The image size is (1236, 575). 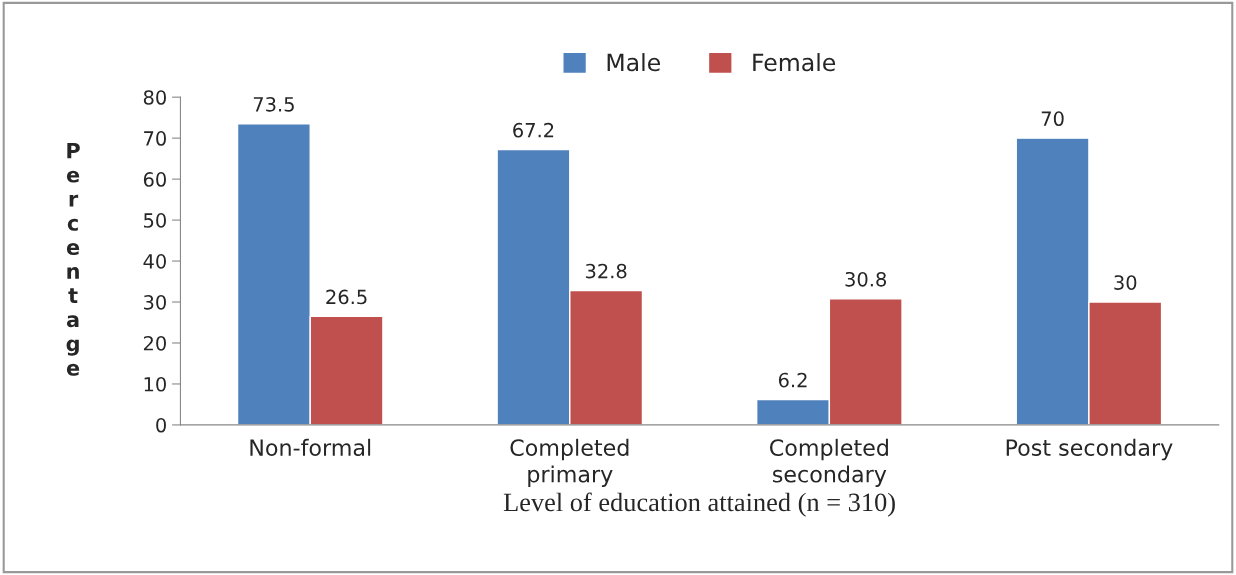 What do you see at coordinates (1125, 282) in the screenshot?
I see `data-label: 30` at bounding box center [1125, 282].